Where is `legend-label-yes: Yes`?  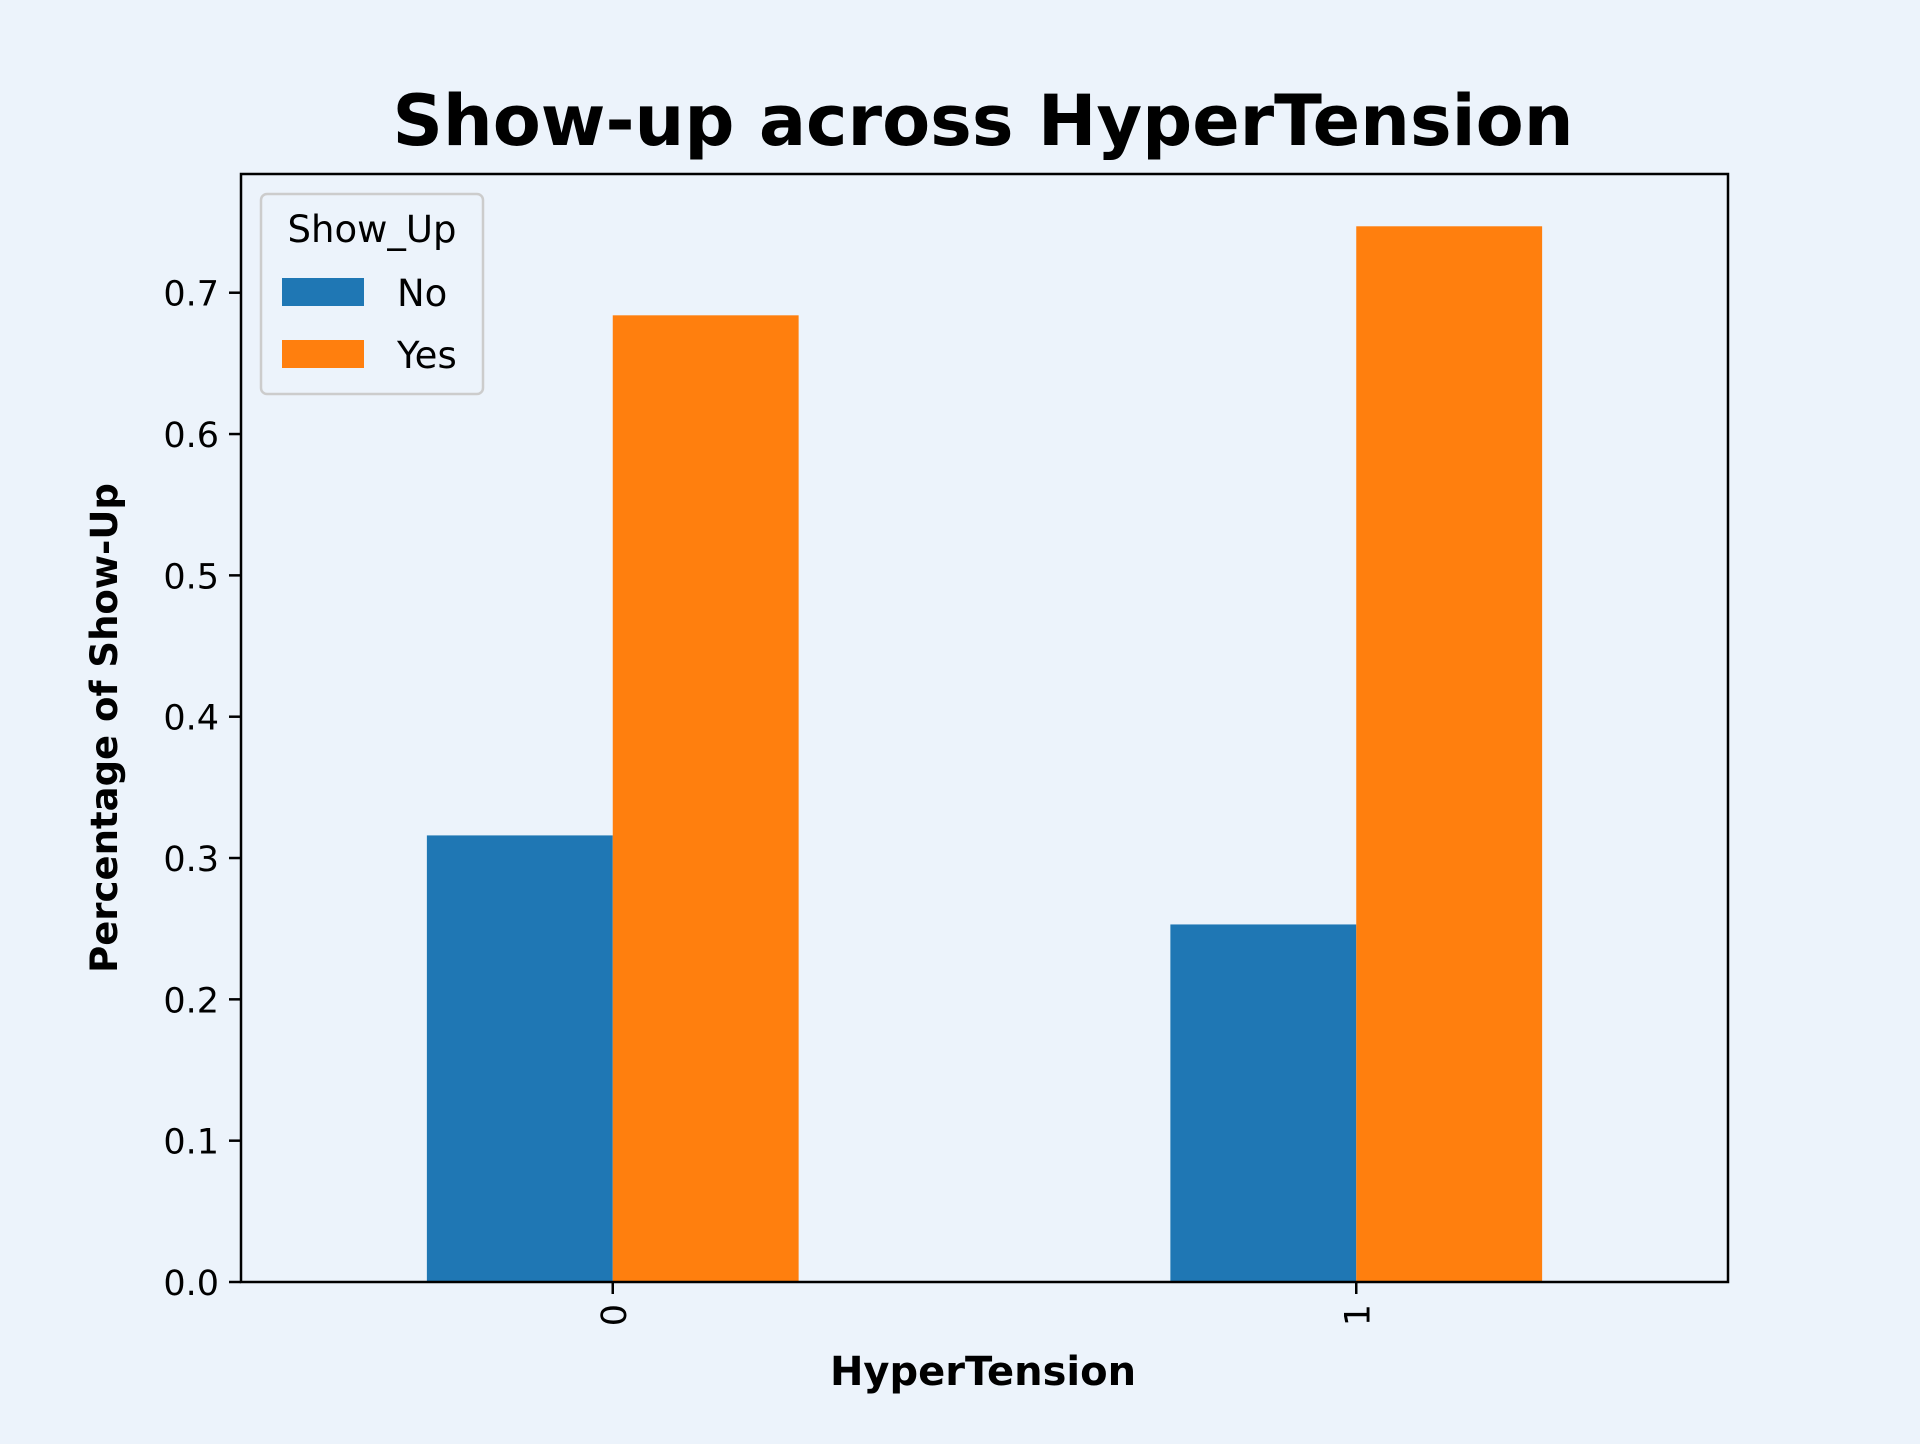 legend-label-yes: Yes is located at coordinates (426, 355).